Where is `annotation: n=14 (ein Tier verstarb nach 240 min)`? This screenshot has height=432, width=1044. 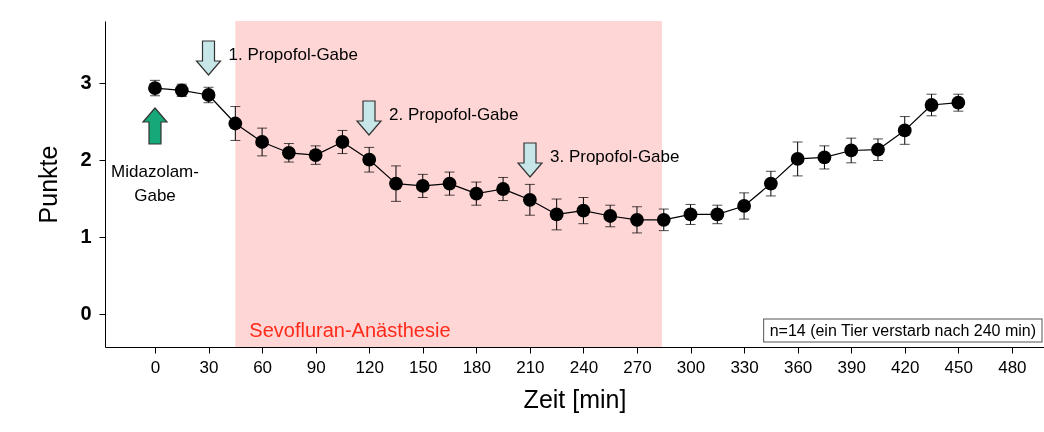
annotation: n=14 (ein Tier verstarb nach 240 min) is located at coordinates (902, 330).